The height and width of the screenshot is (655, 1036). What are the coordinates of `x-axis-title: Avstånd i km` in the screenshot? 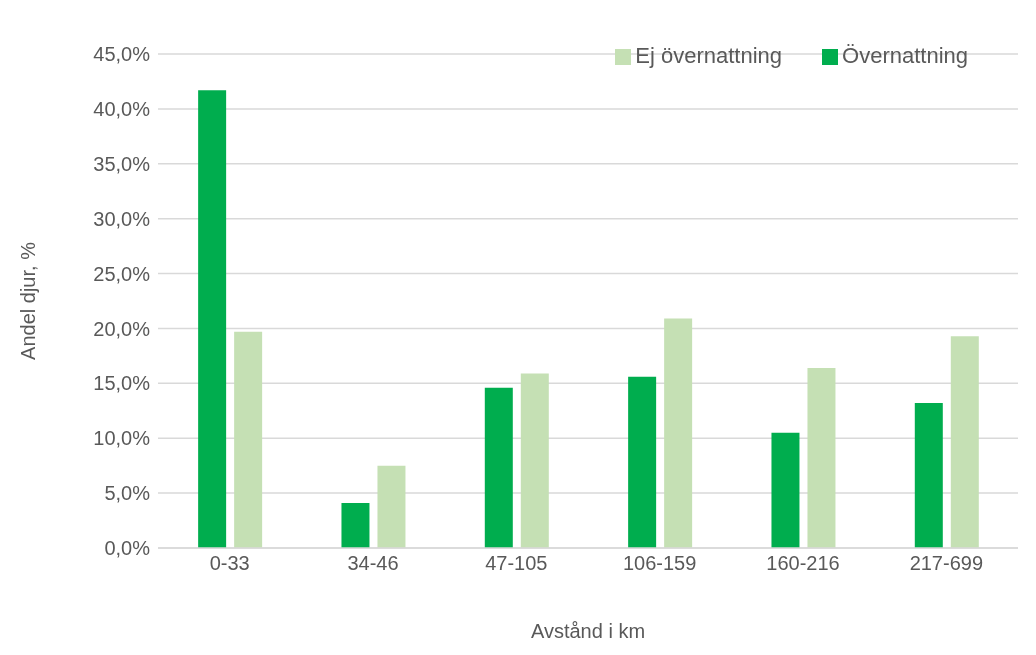 It's located at (588, 631).